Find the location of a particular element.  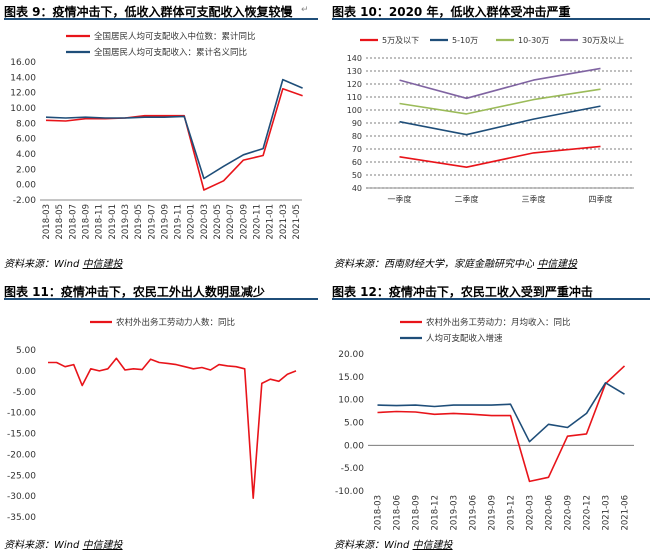

y-tick-label: 50 is located at coordinates (357, 175).